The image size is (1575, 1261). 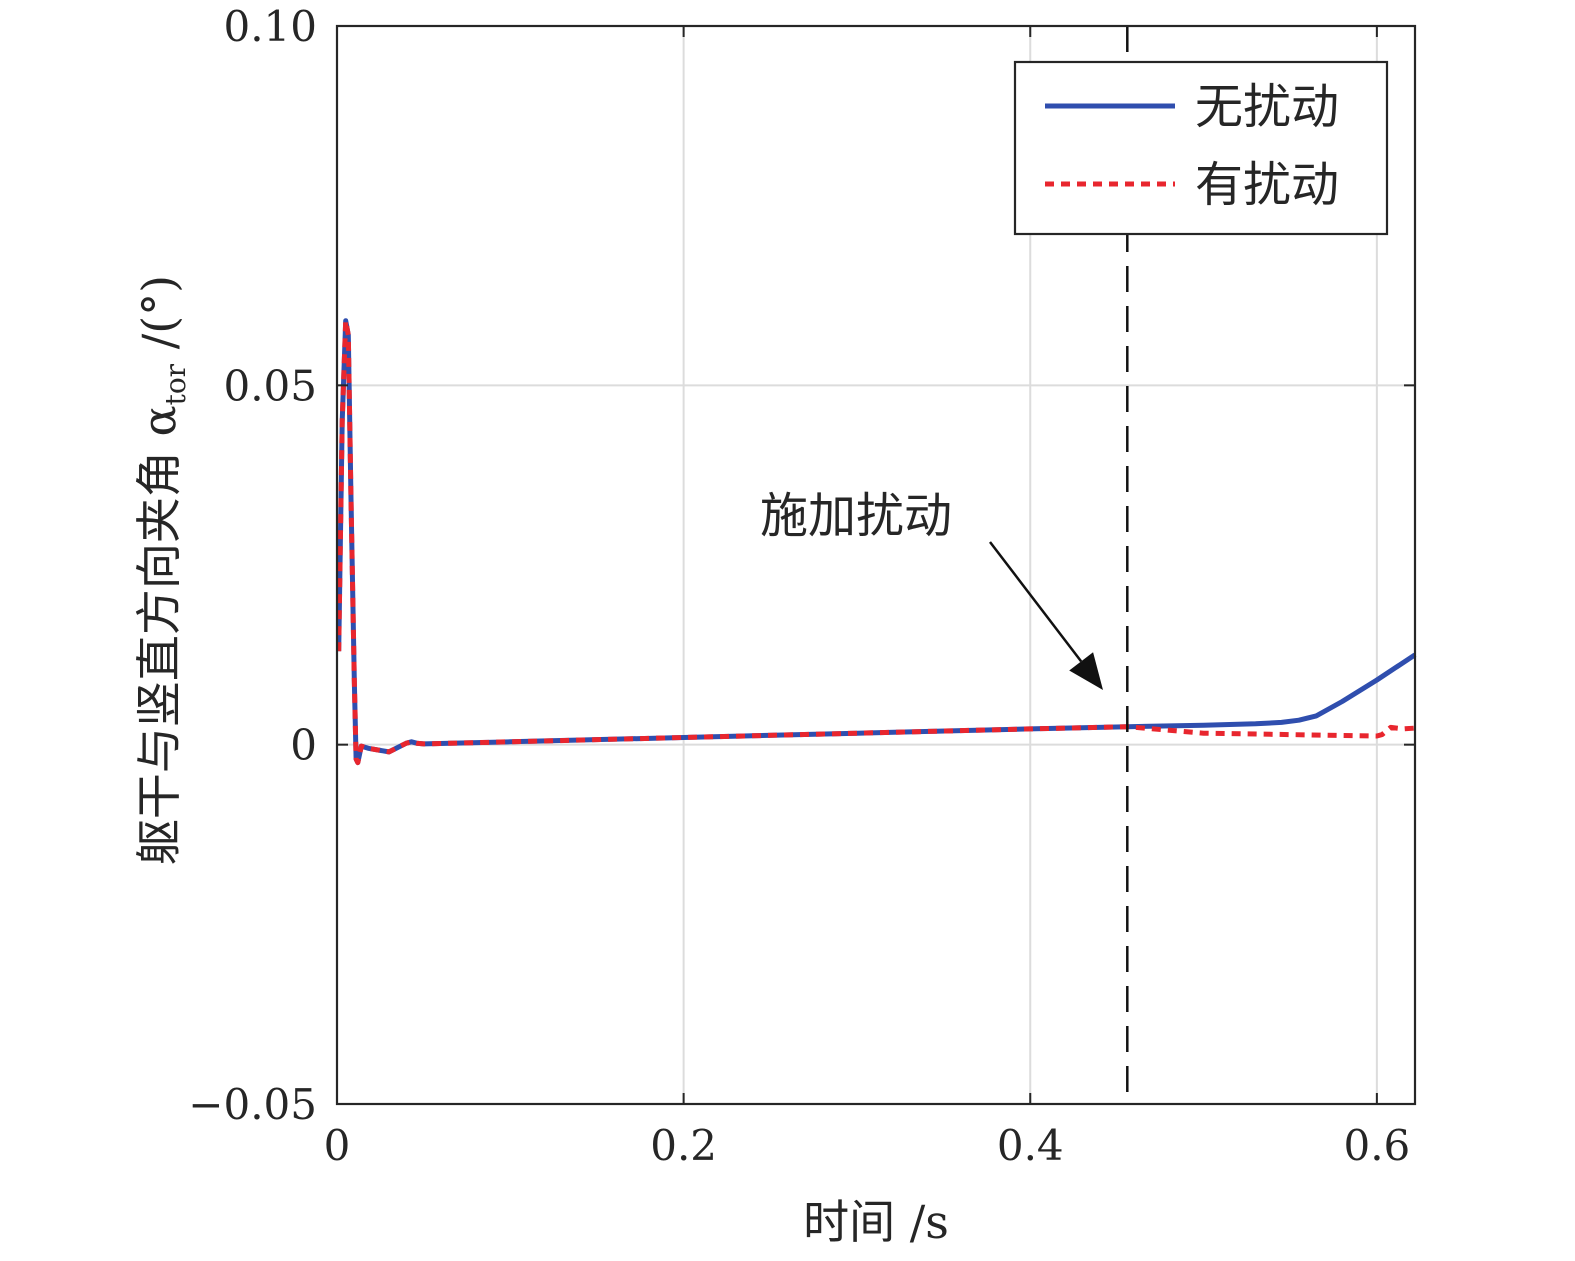 What do you see at coordinates (1267, 185) in the screenshot?
I see `legend-label-with-disturbance: 有扰动` at bounding box center [1267, 185].